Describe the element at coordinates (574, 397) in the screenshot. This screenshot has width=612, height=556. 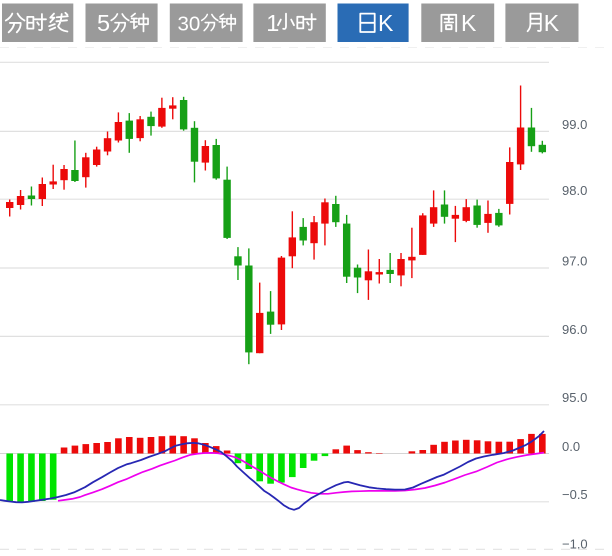
I see `svg-text: 95.0` at that location.